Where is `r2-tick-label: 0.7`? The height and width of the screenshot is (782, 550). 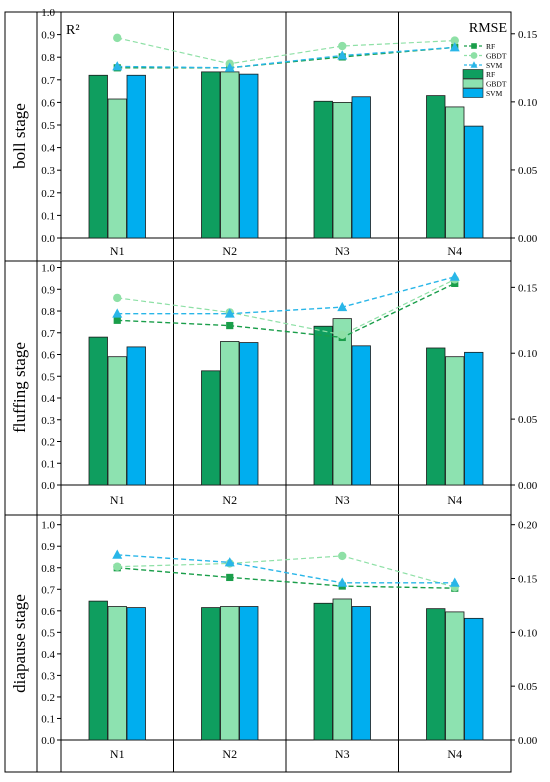
r2-tick-label: 0.7 is located at coordinates (48, 334).